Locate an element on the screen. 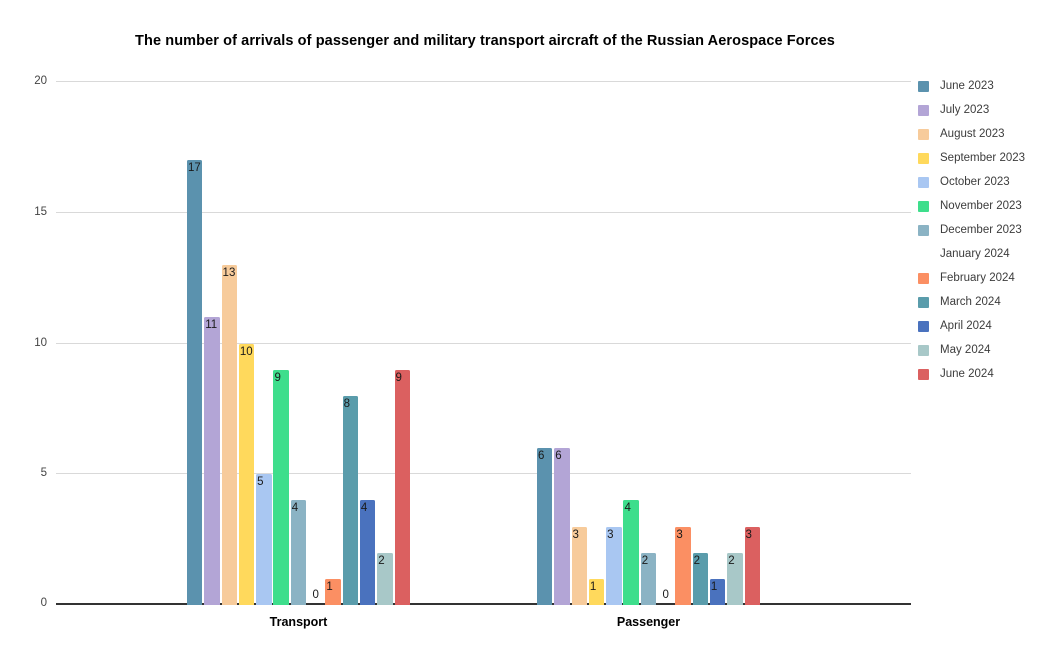 The height and width of the screenshot is (659, 1063). legend-label: February 2024 is located at coordinates (977, 278).